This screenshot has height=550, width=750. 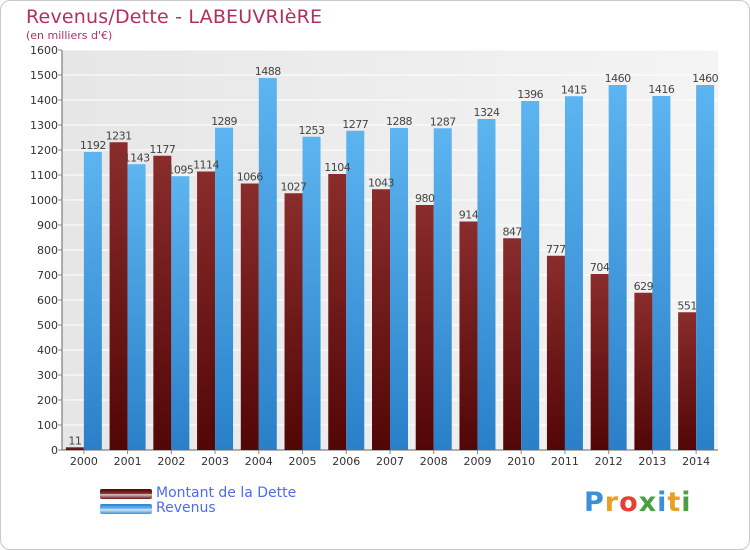 I want to click on debt-value-label: 1043, so click(x=381, y=182).